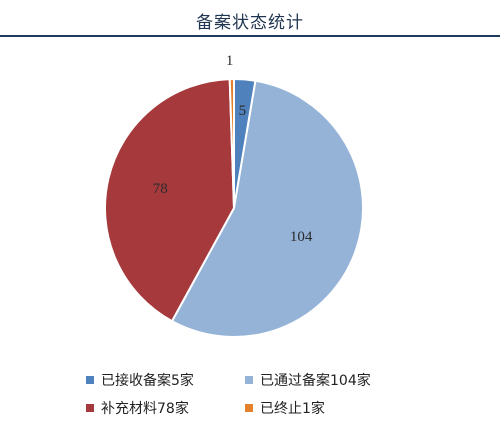 This screenshot has height=435, width=500. Describe the element at coordinates (145, 409) in the screenshot. I see `legend-label-3: 补充材料78家` at that location.